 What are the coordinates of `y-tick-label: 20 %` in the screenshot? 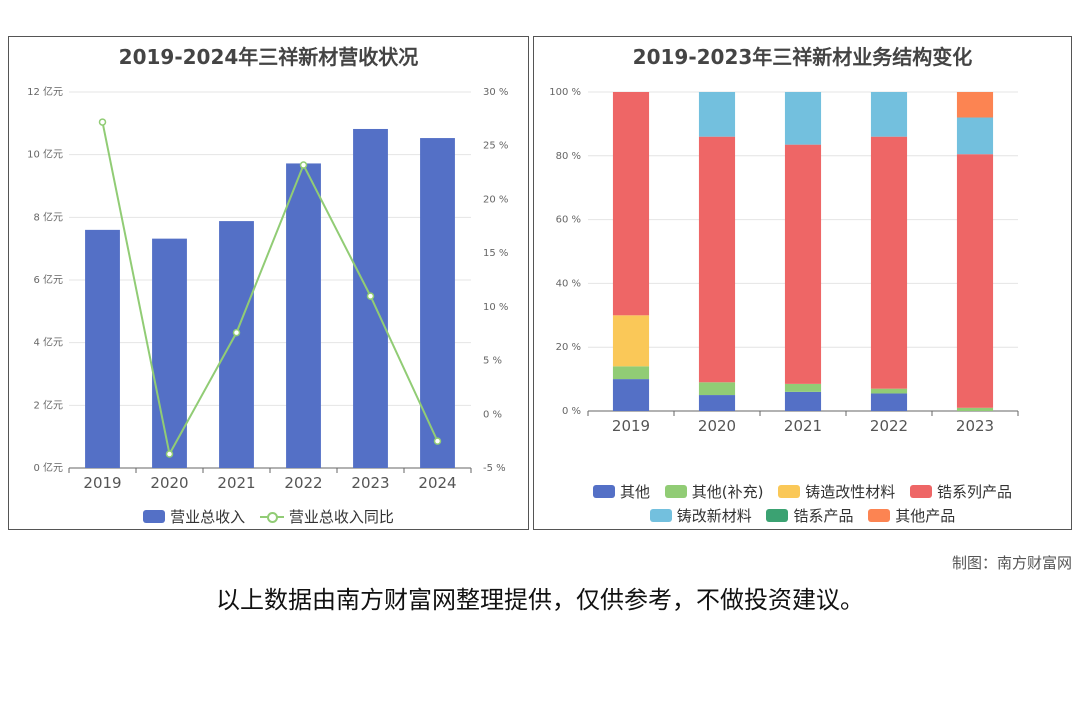 It's located at (568, 347).